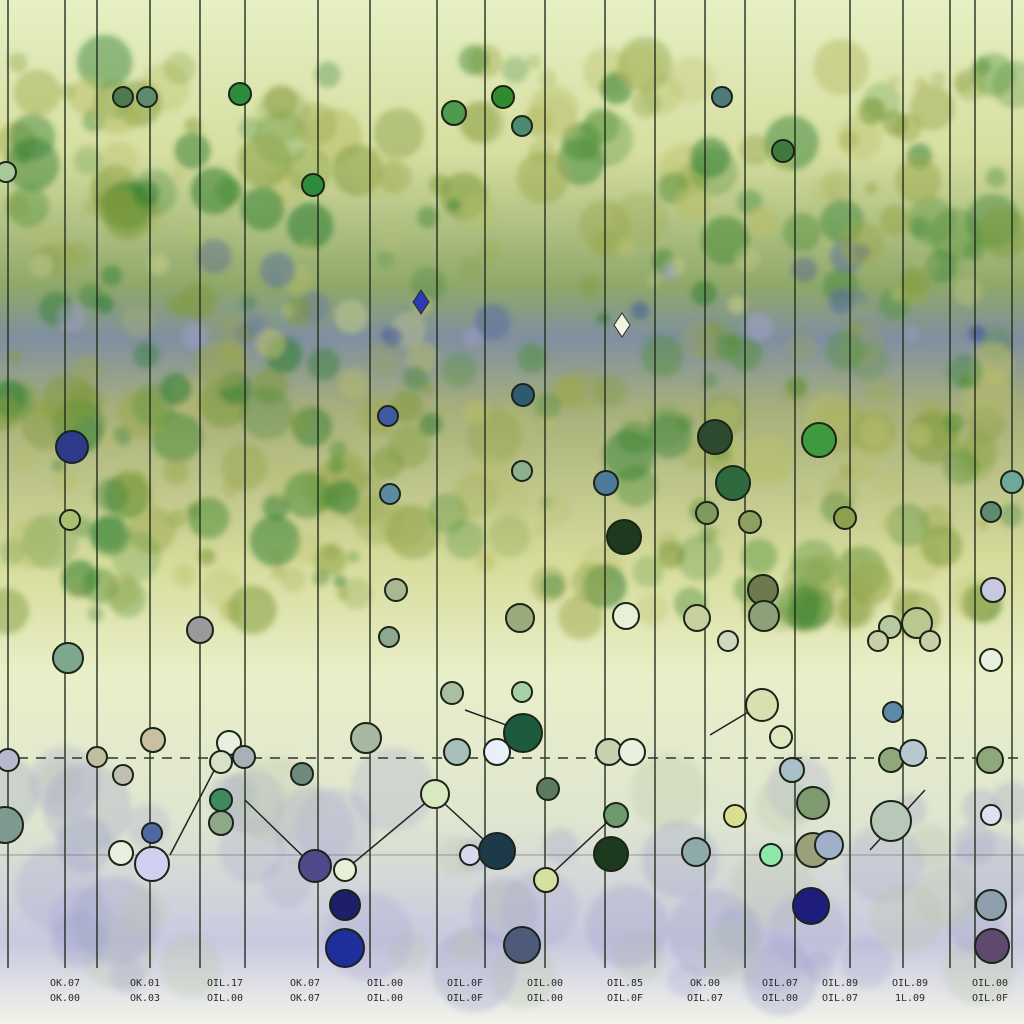  I want to click on diamond, so click(622, 325).